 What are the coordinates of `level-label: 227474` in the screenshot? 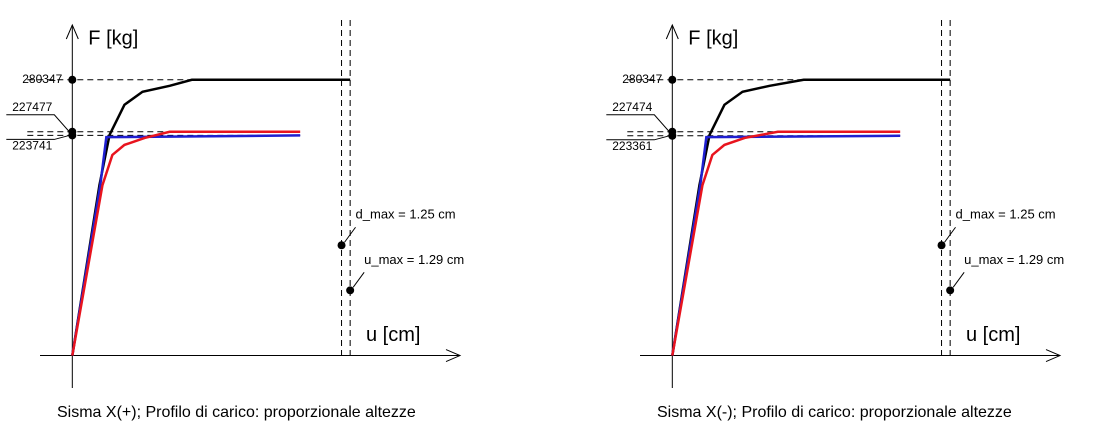 It's located at (632, 107).